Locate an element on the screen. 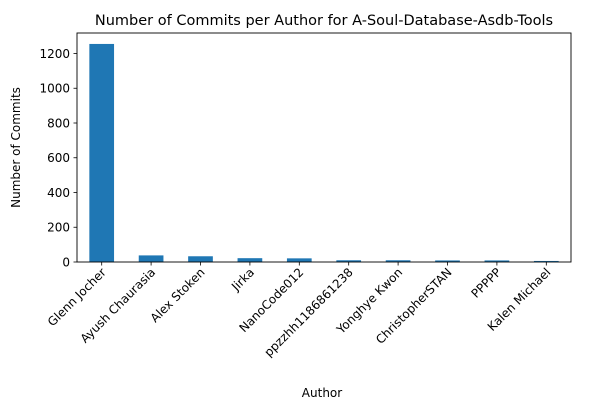  y-tick-label: 1200 is located at coordinates (54, 54).